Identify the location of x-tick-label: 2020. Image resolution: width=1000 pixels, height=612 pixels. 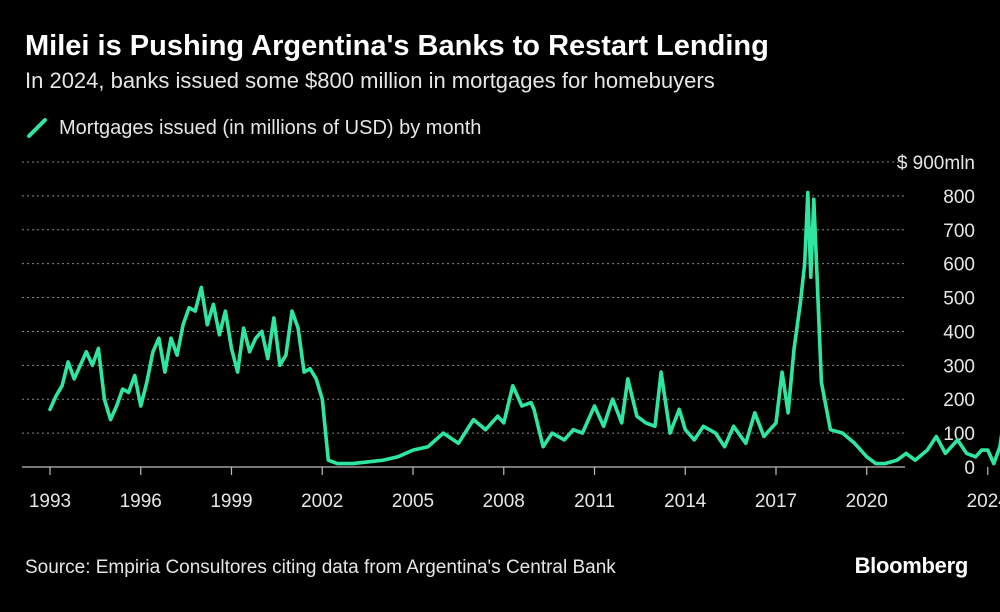
(867, 501).